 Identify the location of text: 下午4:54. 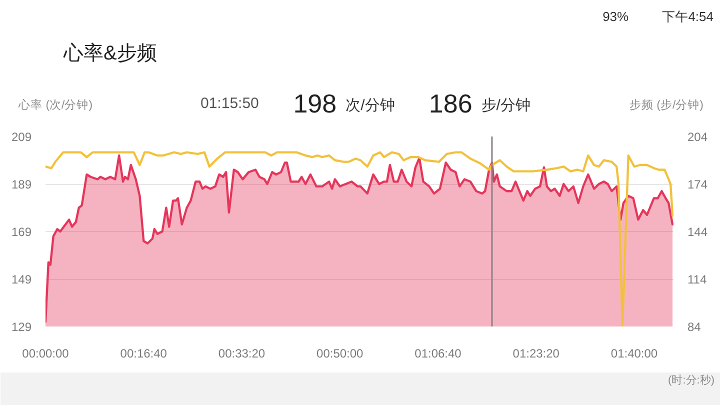
(688, 16).